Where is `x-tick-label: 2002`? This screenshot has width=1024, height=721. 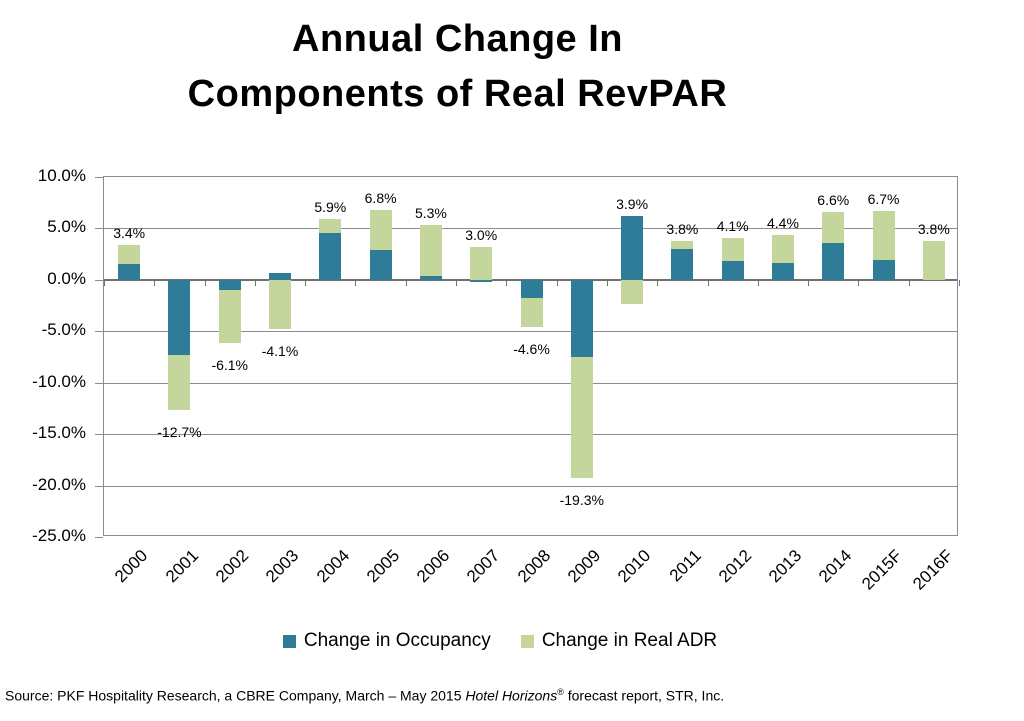 x-tick-label: 2002 is located at coordinates (232, 566).